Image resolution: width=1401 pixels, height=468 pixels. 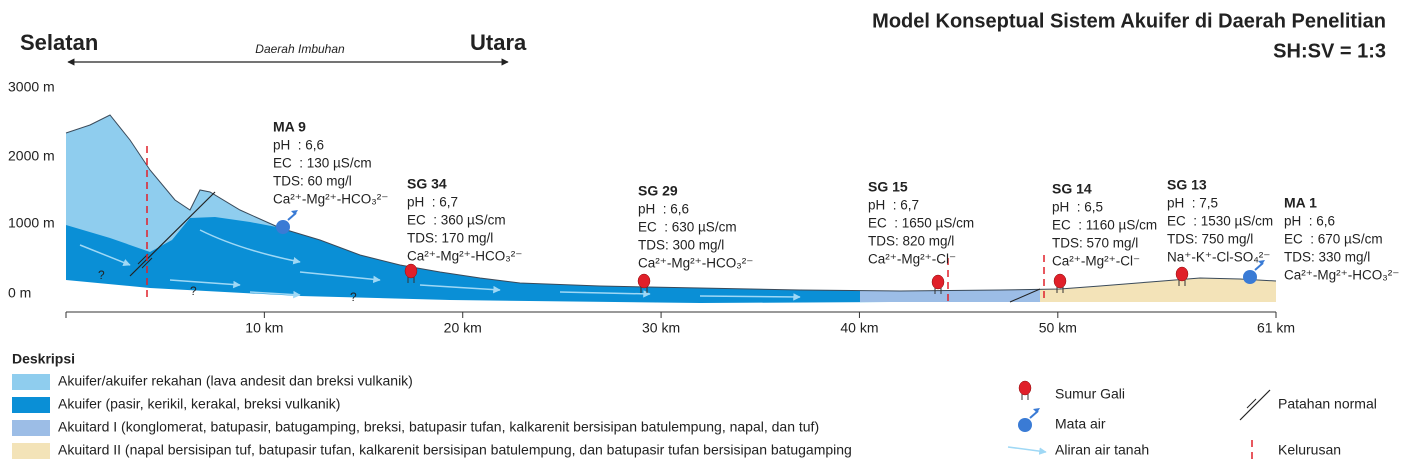 What do you see at coordinates (1058, 328) in the screenshot?
I see `x-label: 50 km` at bounding box center [1058, 328].